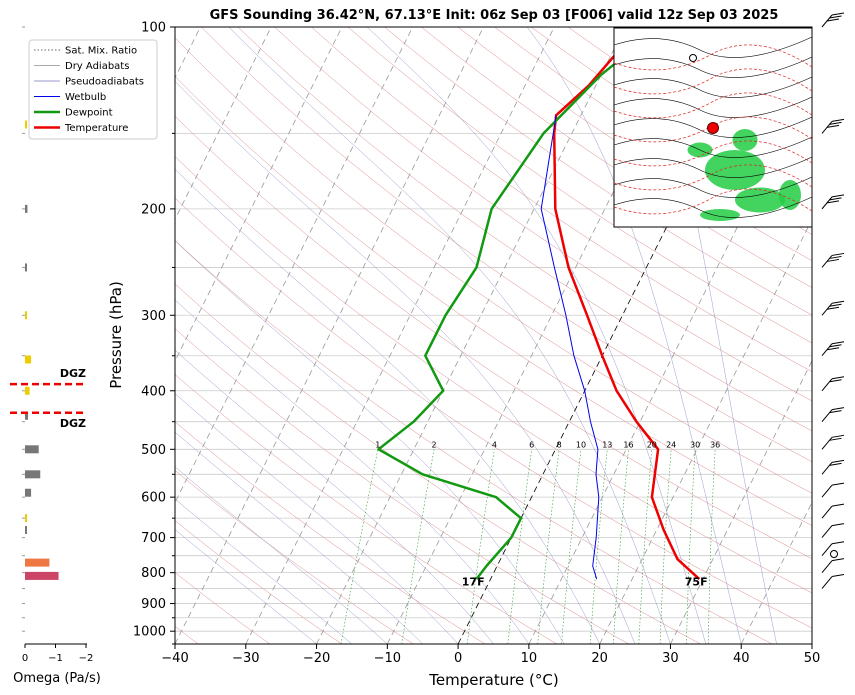 This screenshot has height=695, width=855. I want to click on y-tick-label: 600, so click(153, 498).